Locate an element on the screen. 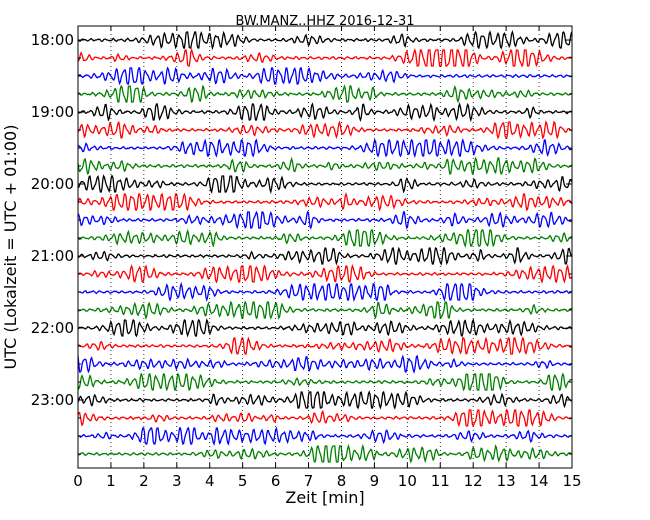 This screenshot has height=520, width=650. y-axis-label: UTC (Lokalzeit = UTC + 01:00) is located at coordinates (10, 247).